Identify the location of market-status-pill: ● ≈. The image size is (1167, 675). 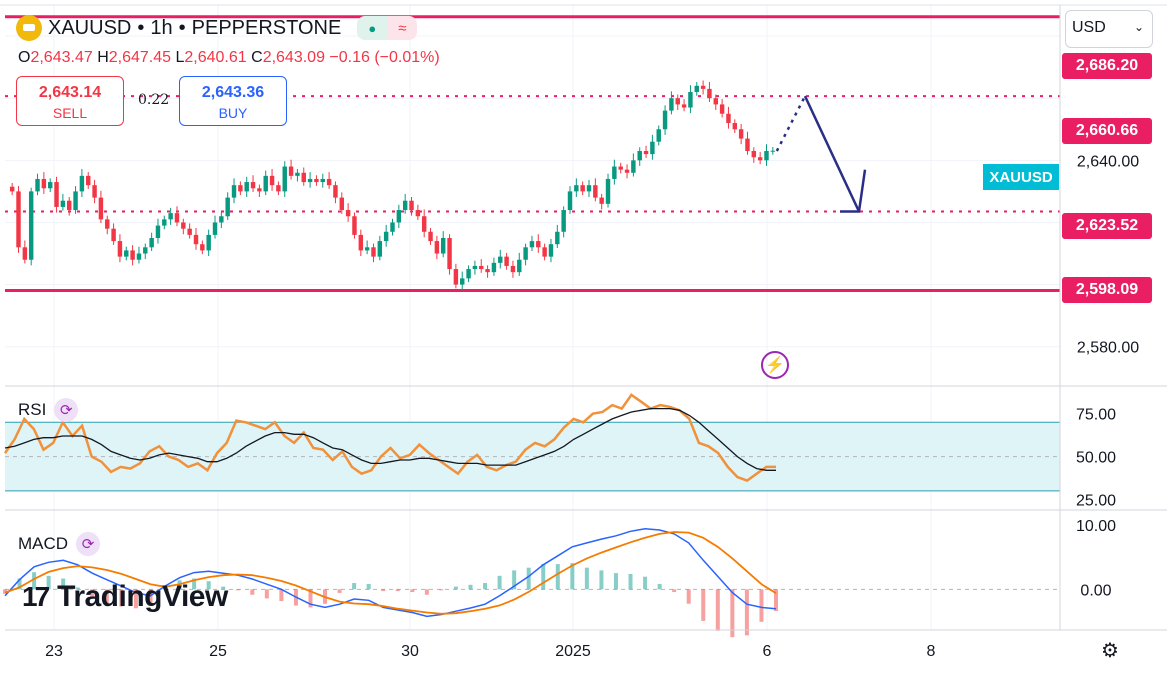
(387, 28).